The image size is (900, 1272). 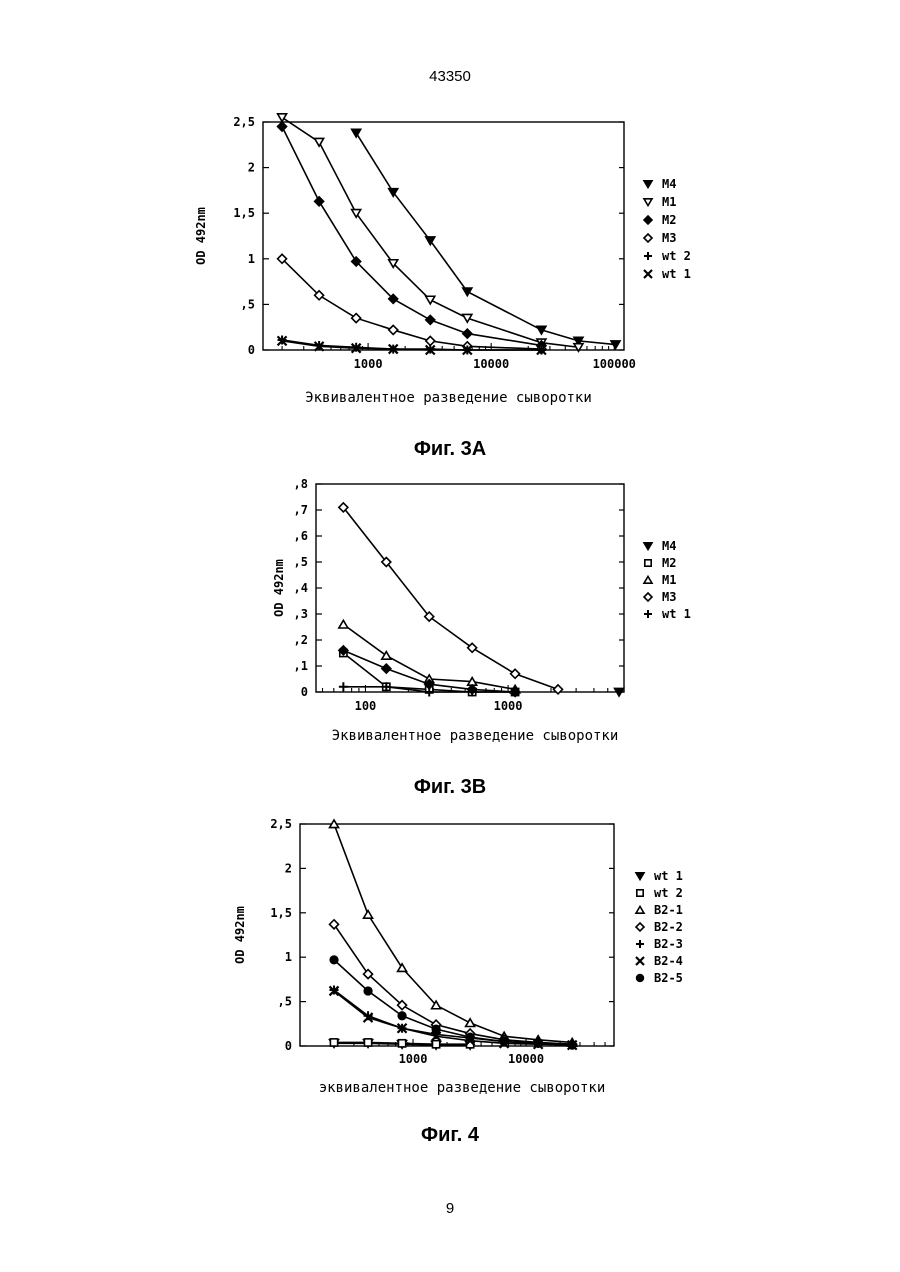 What do you see at coordinates (668, 961) in the screenshot?
I see `legend-label: B2-4` at bounding box center [668, 961].